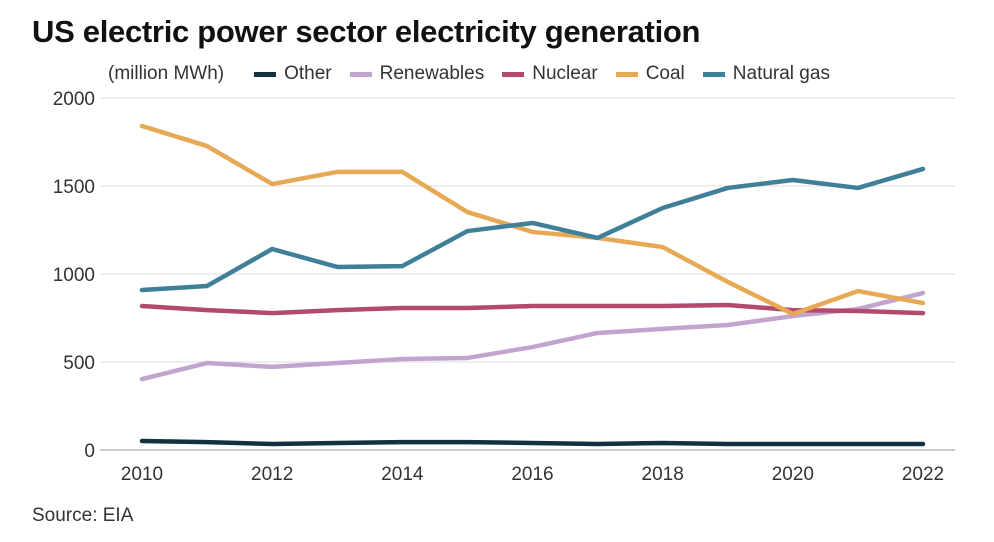 This screenshot has height=542, width=994. What do you see at coordinates (532, 474) in the screenshot?
I see `x-tick-label: 2016` at bounding box center [532, 474].